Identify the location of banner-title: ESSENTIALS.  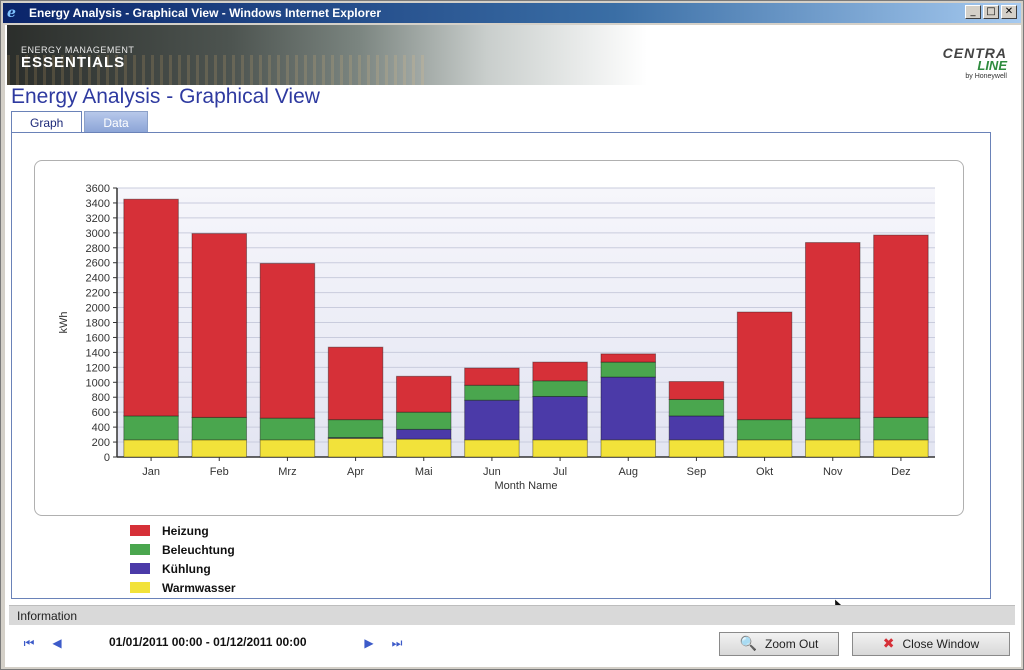
(73, 62).